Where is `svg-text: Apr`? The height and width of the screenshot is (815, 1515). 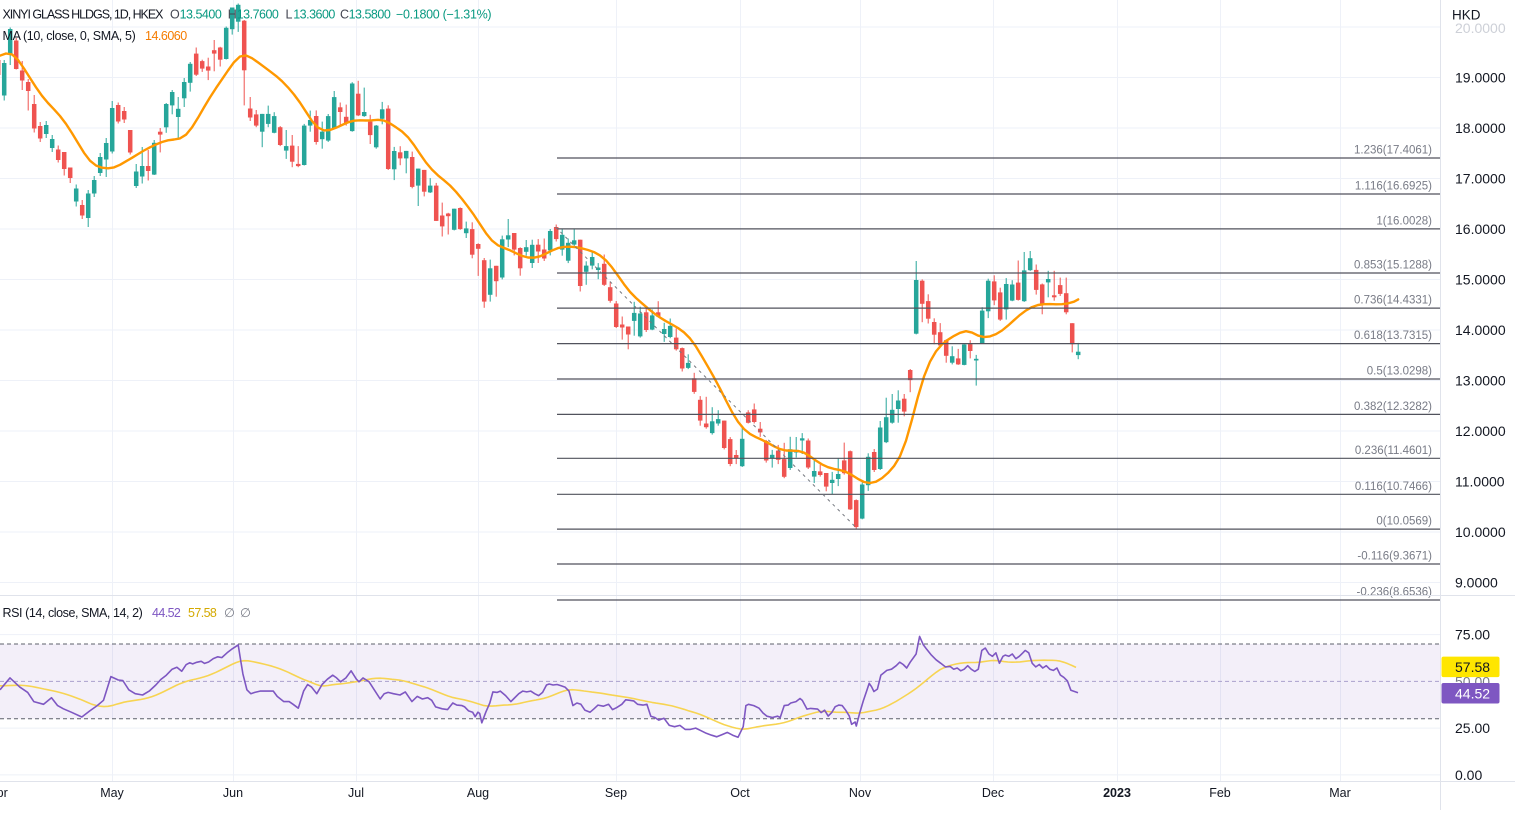 svg-text: Apr is located at coordinates (4, 793).